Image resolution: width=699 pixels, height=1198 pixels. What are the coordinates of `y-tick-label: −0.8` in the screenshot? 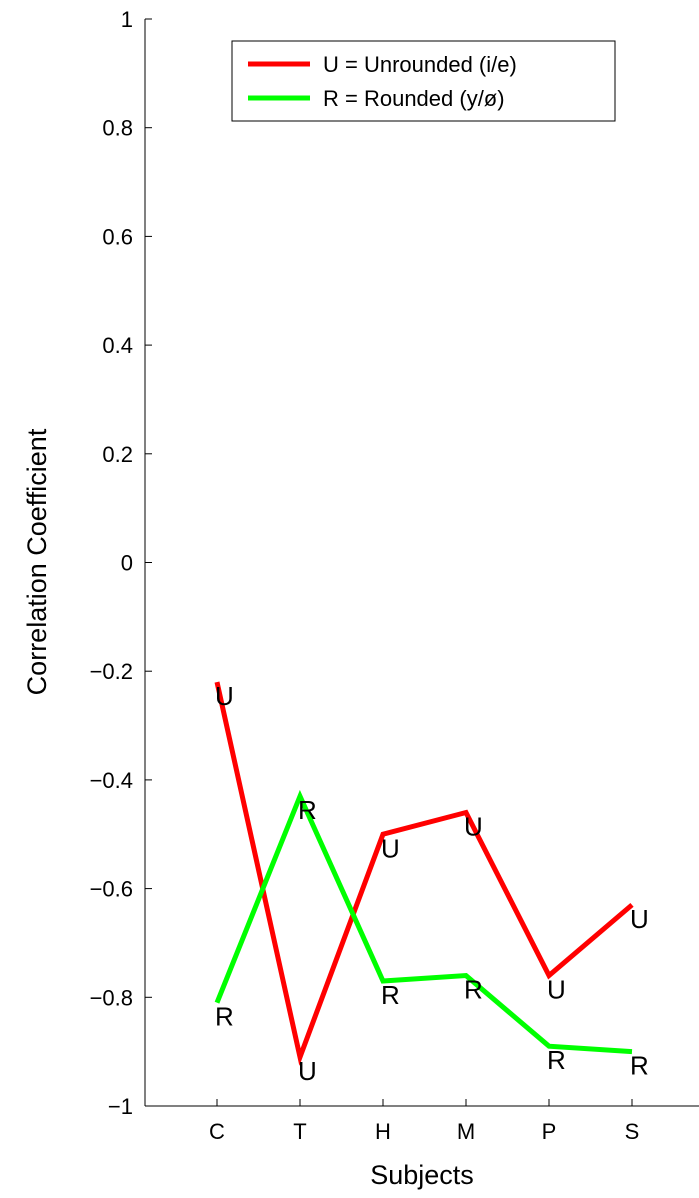 It's located at (111, 997).